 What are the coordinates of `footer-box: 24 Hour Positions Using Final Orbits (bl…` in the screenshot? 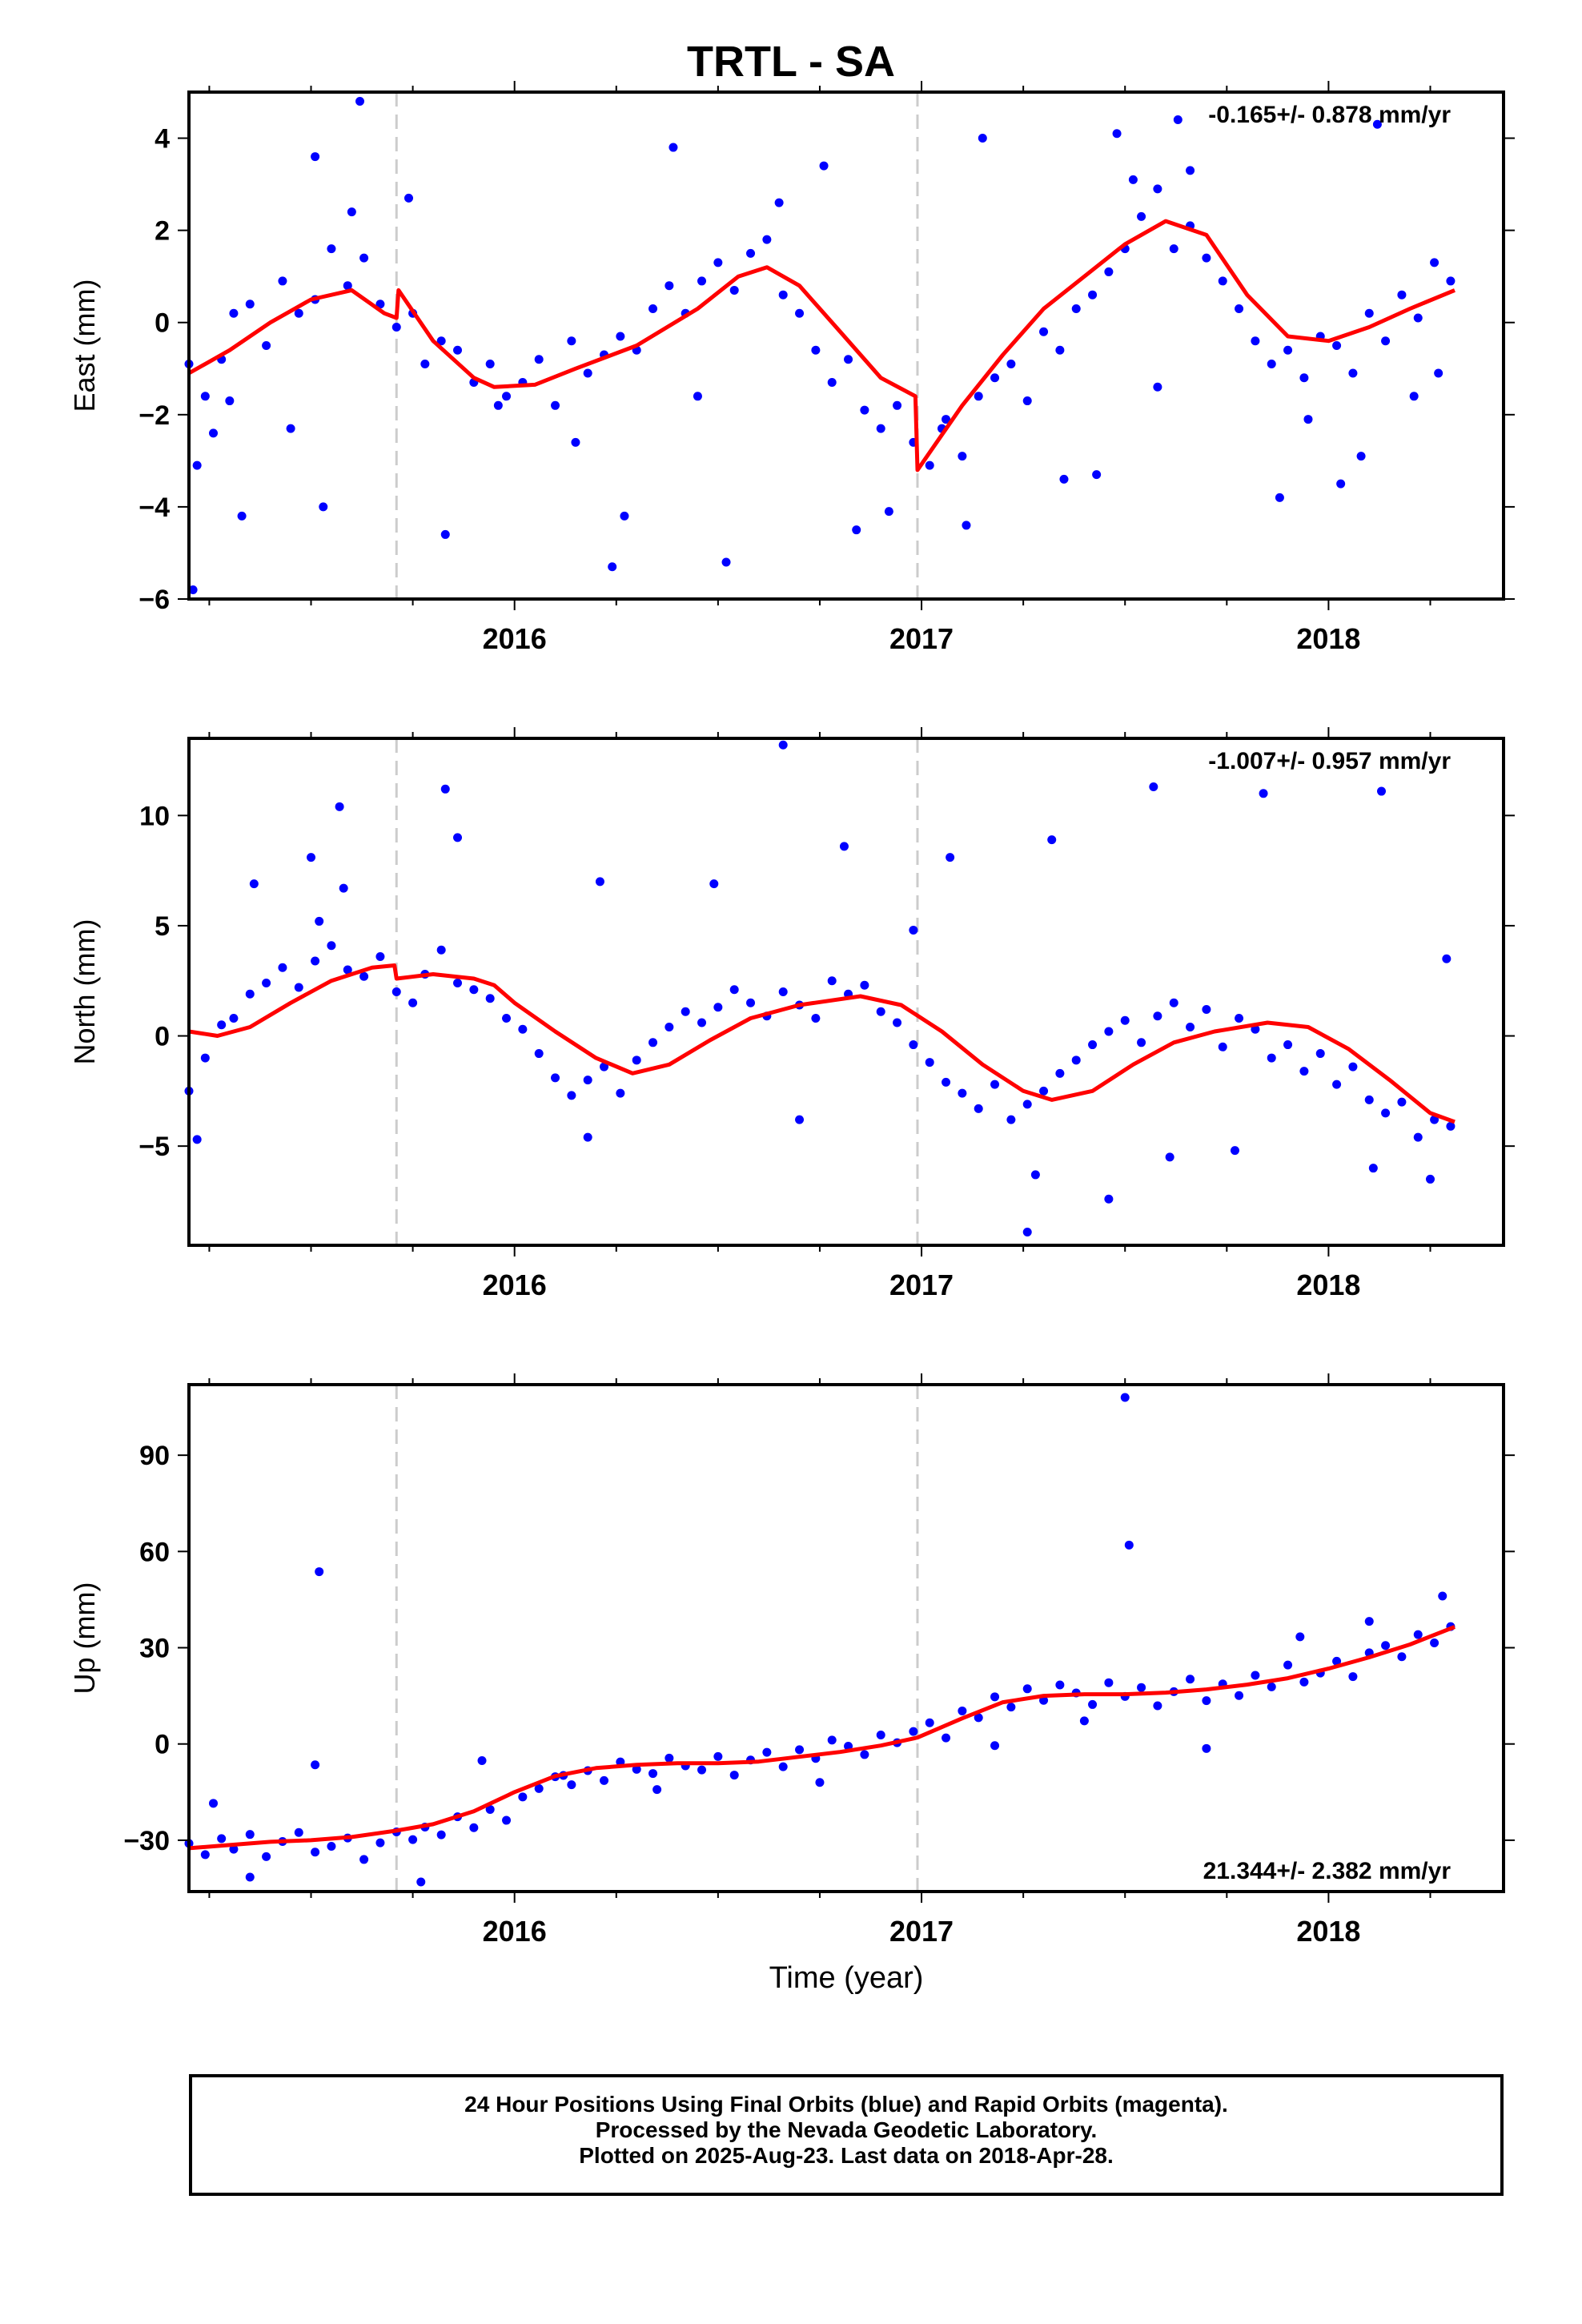 It's located at (847, 2135).